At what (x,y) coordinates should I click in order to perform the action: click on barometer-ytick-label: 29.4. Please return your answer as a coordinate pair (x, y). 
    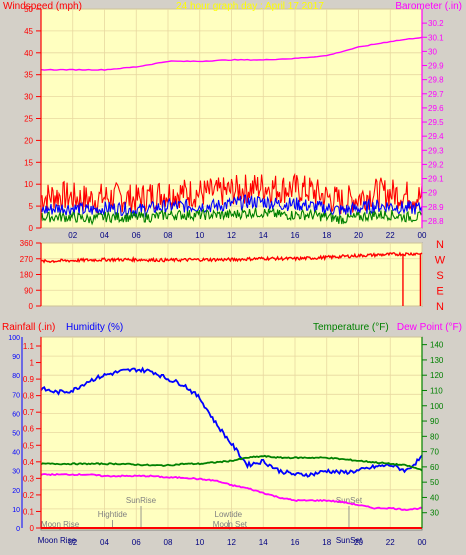
    Looking at the image, I should click on (436, 136).